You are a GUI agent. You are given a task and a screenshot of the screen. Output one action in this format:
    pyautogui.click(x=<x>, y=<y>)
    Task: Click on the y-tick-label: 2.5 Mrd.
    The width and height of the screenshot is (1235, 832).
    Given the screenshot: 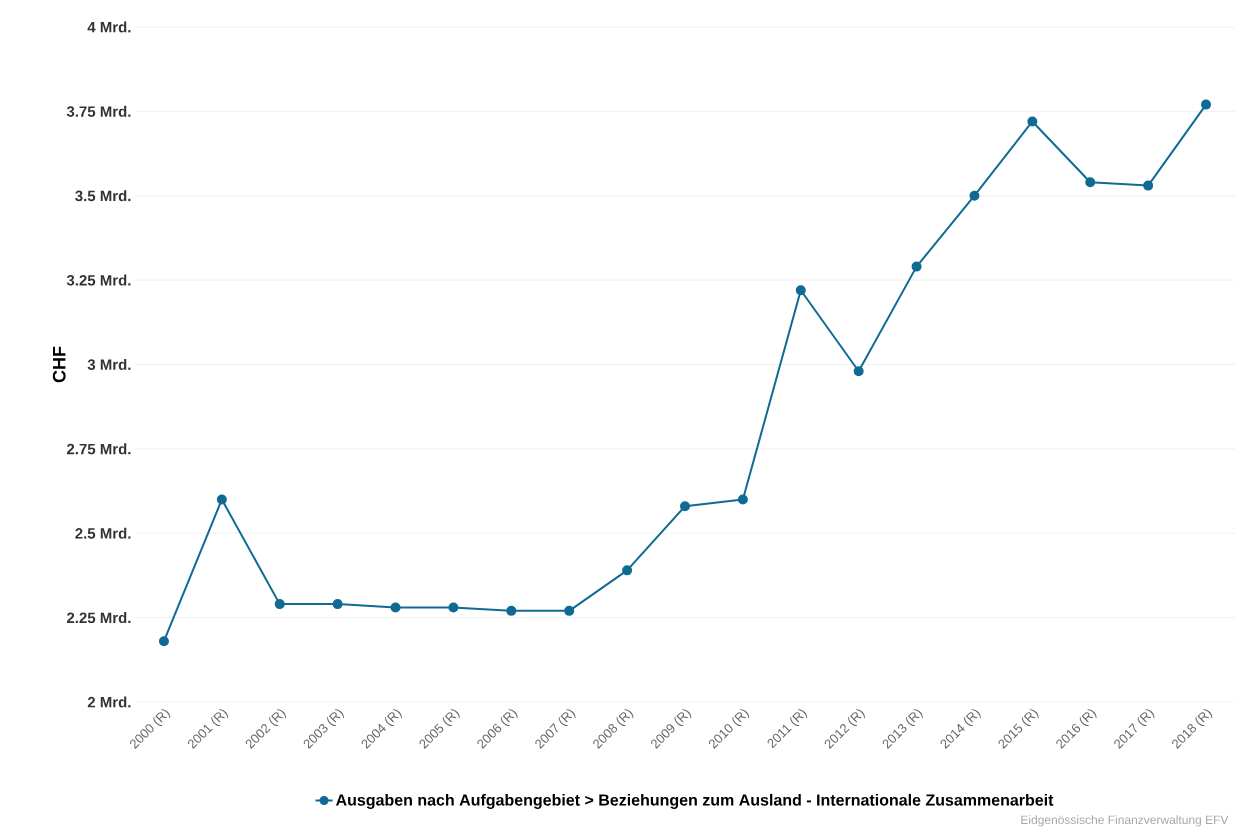 What is the action you would take?
    pyautogui.click(x=103, y=533)
    